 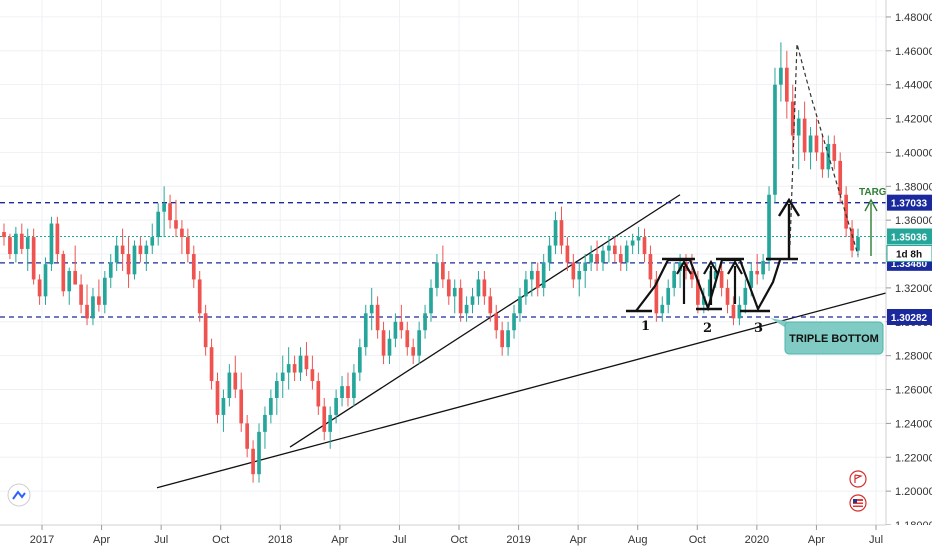 I want to click on price-tick-label: 1.20000, so click(x=913, y=492).